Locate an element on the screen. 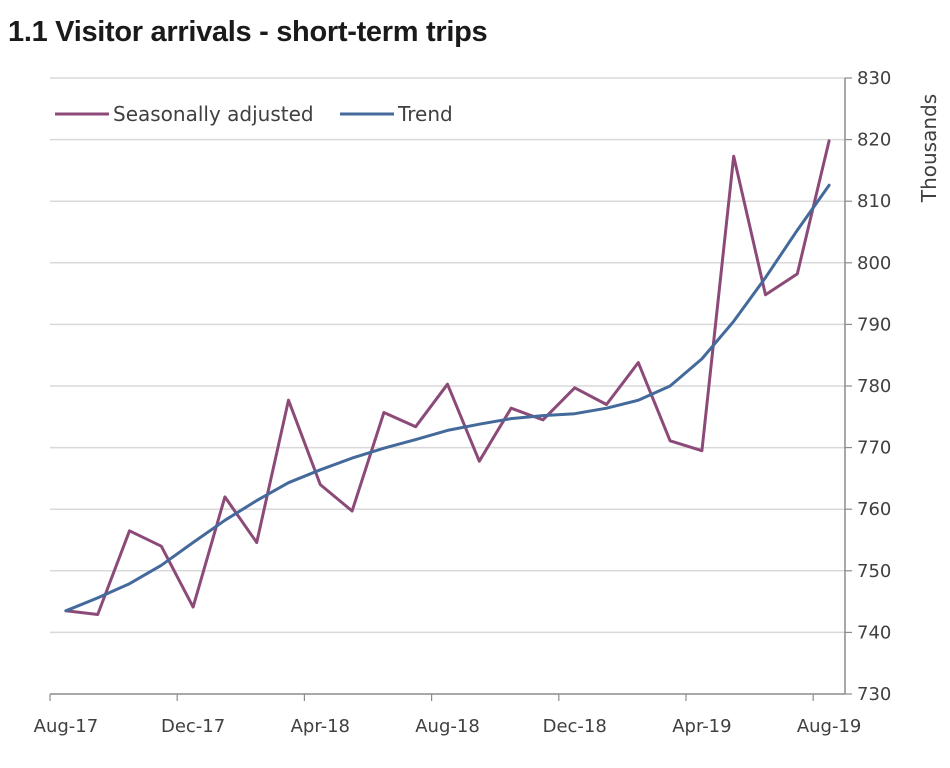 The width and height of the screenshot is (950, 768). legend-label: Trend is located at coordinates (425, 114).